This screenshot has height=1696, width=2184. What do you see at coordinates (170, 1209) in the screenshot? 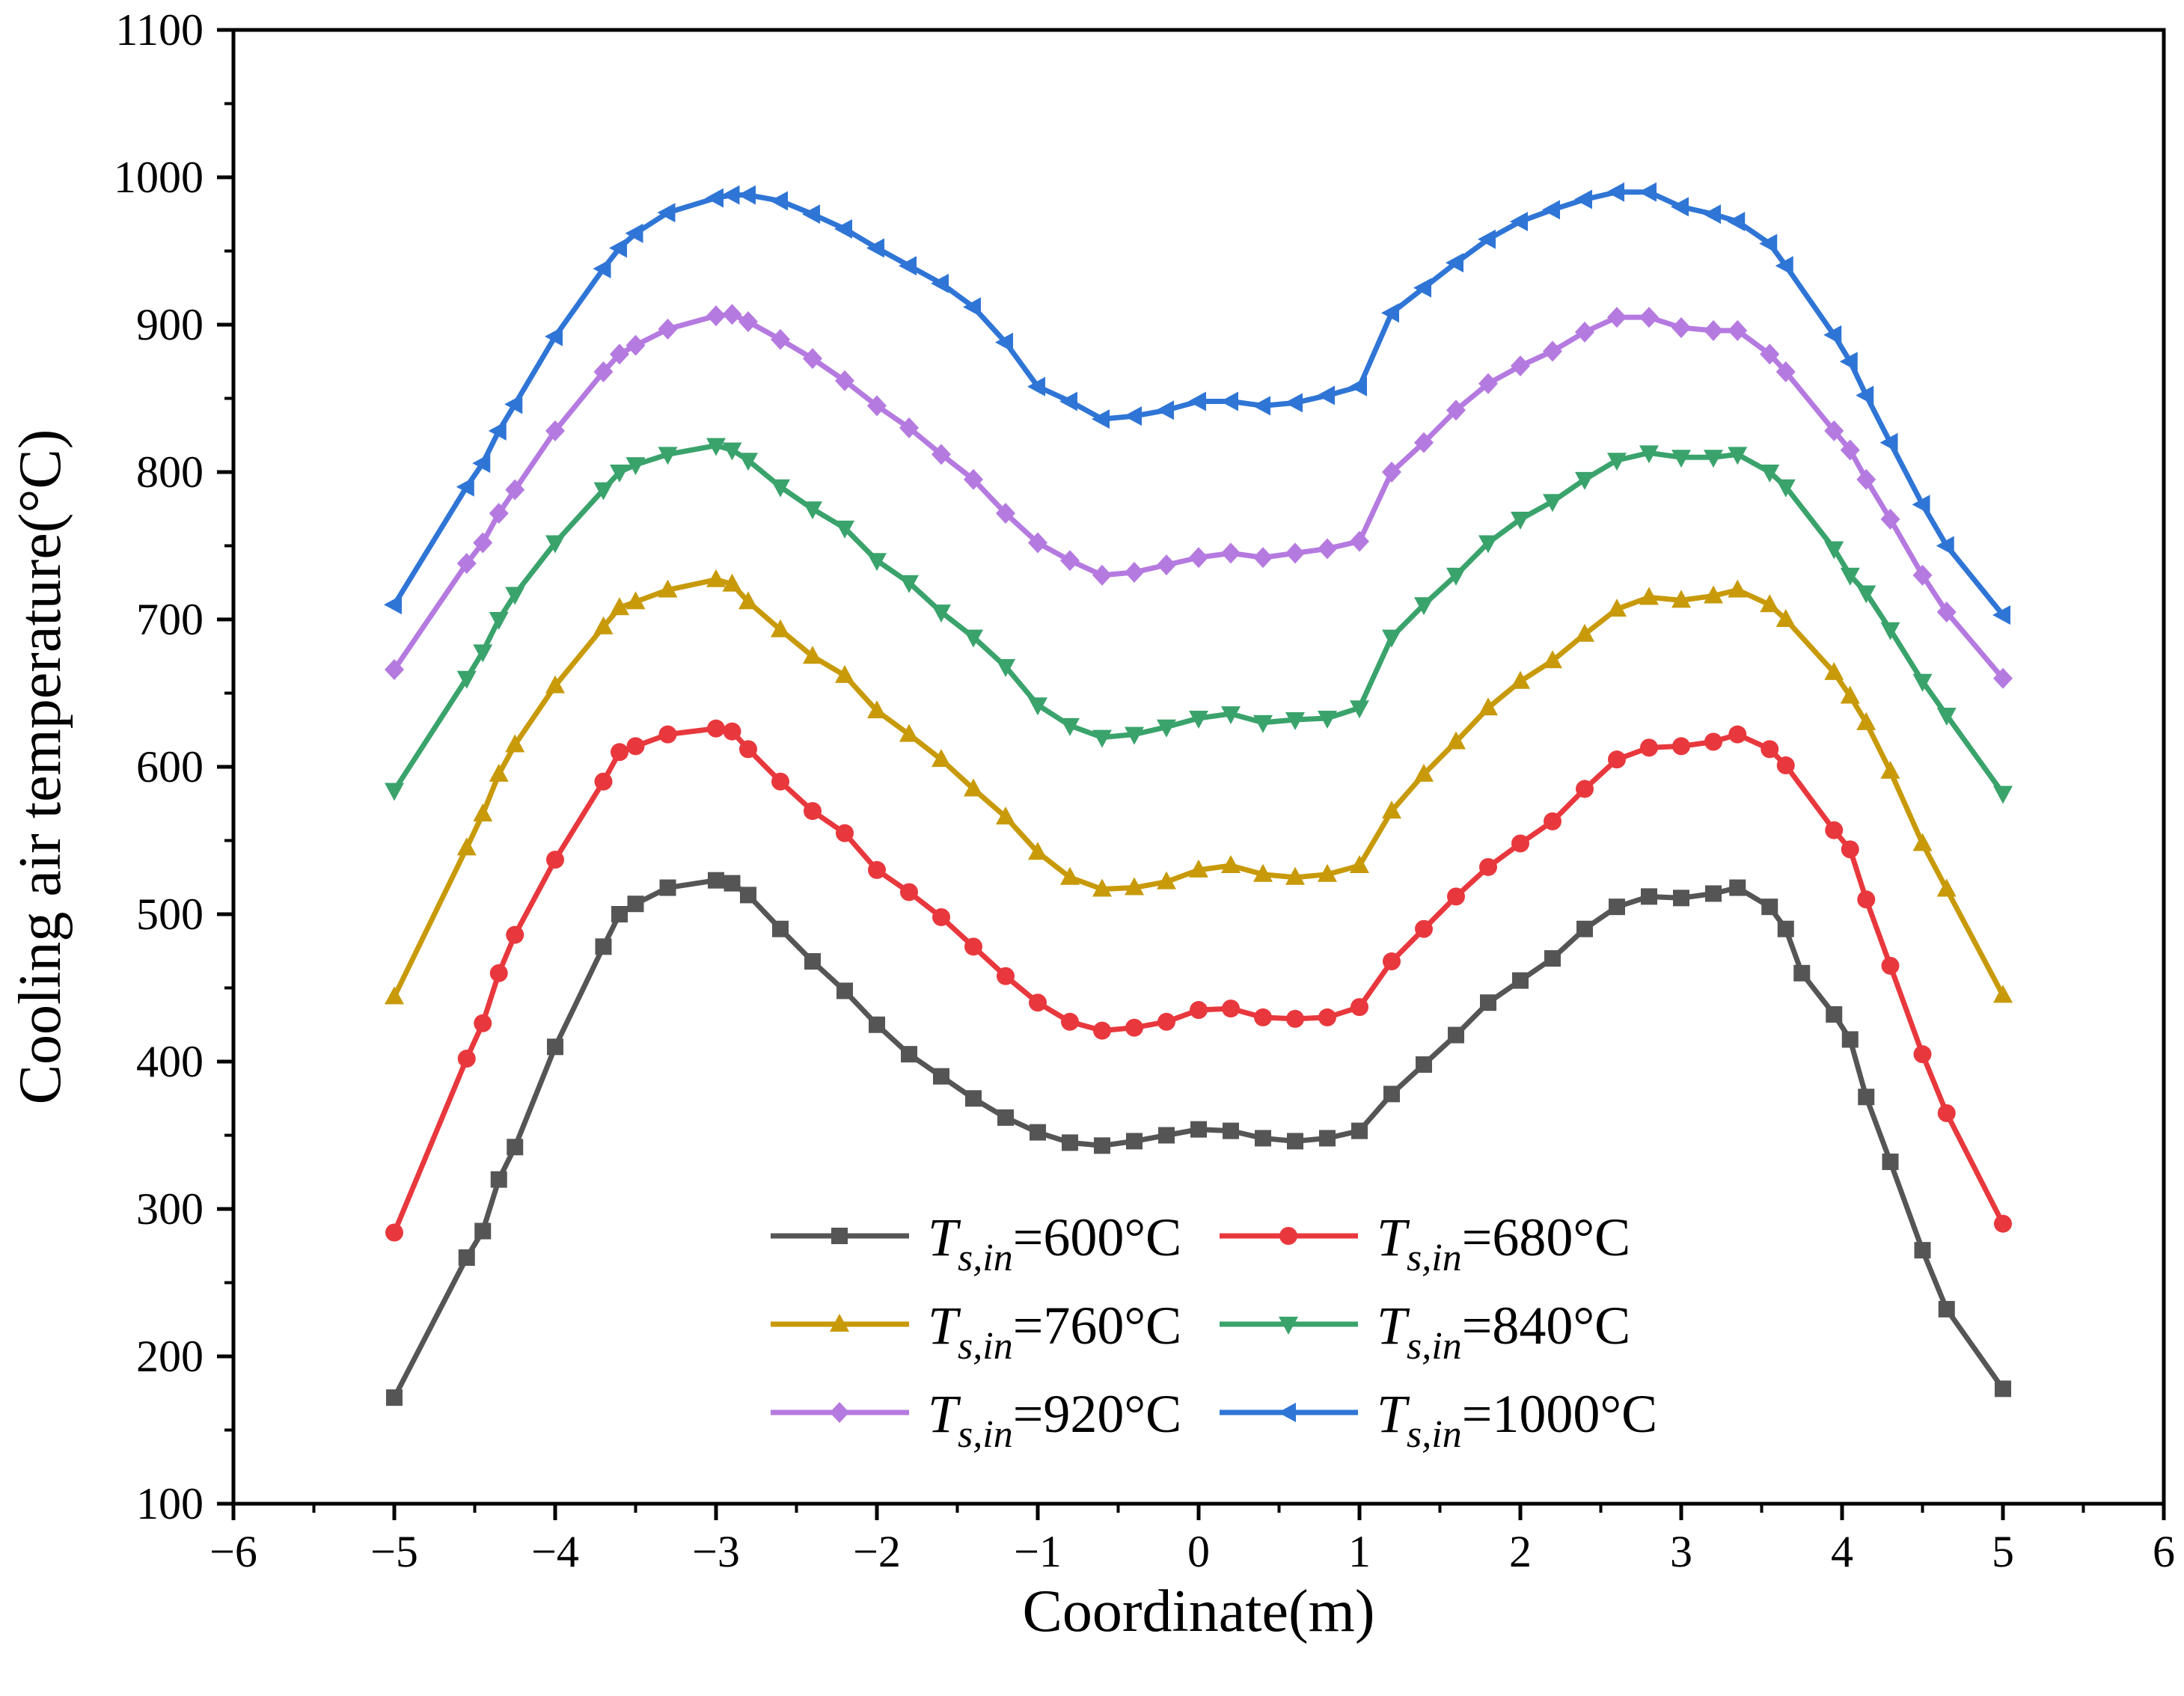
I see `y-tick-label: 300` at bounding box center [170, 1209].